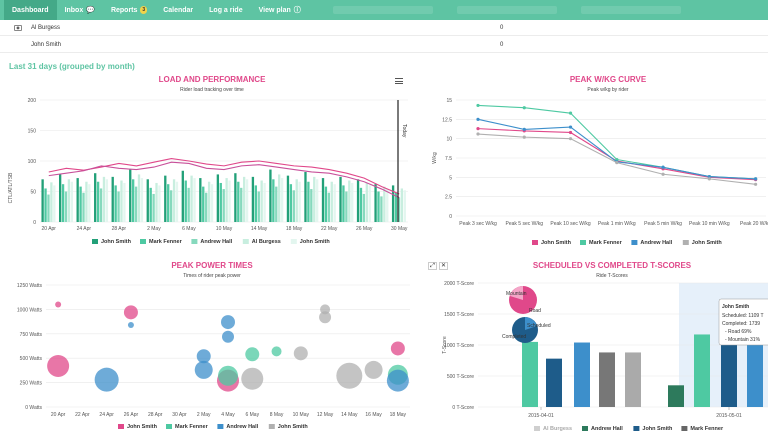 The image size is (768, 432). What do you see at coordinates (399, 81) in the screenshot?
I see `menu-icon` at bounding box center [399, 81].